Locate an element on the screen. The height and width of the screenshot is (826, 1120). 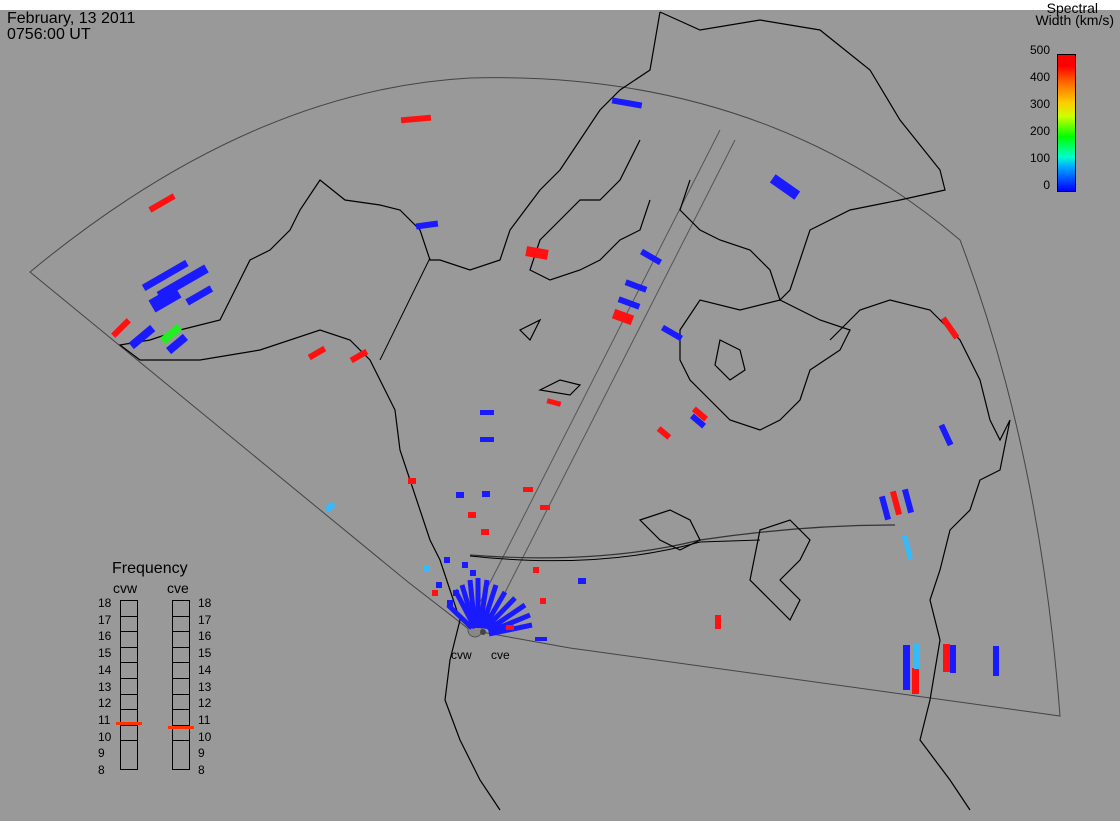
frequency-tick-left: 10 is located at coordinates (105, 736).